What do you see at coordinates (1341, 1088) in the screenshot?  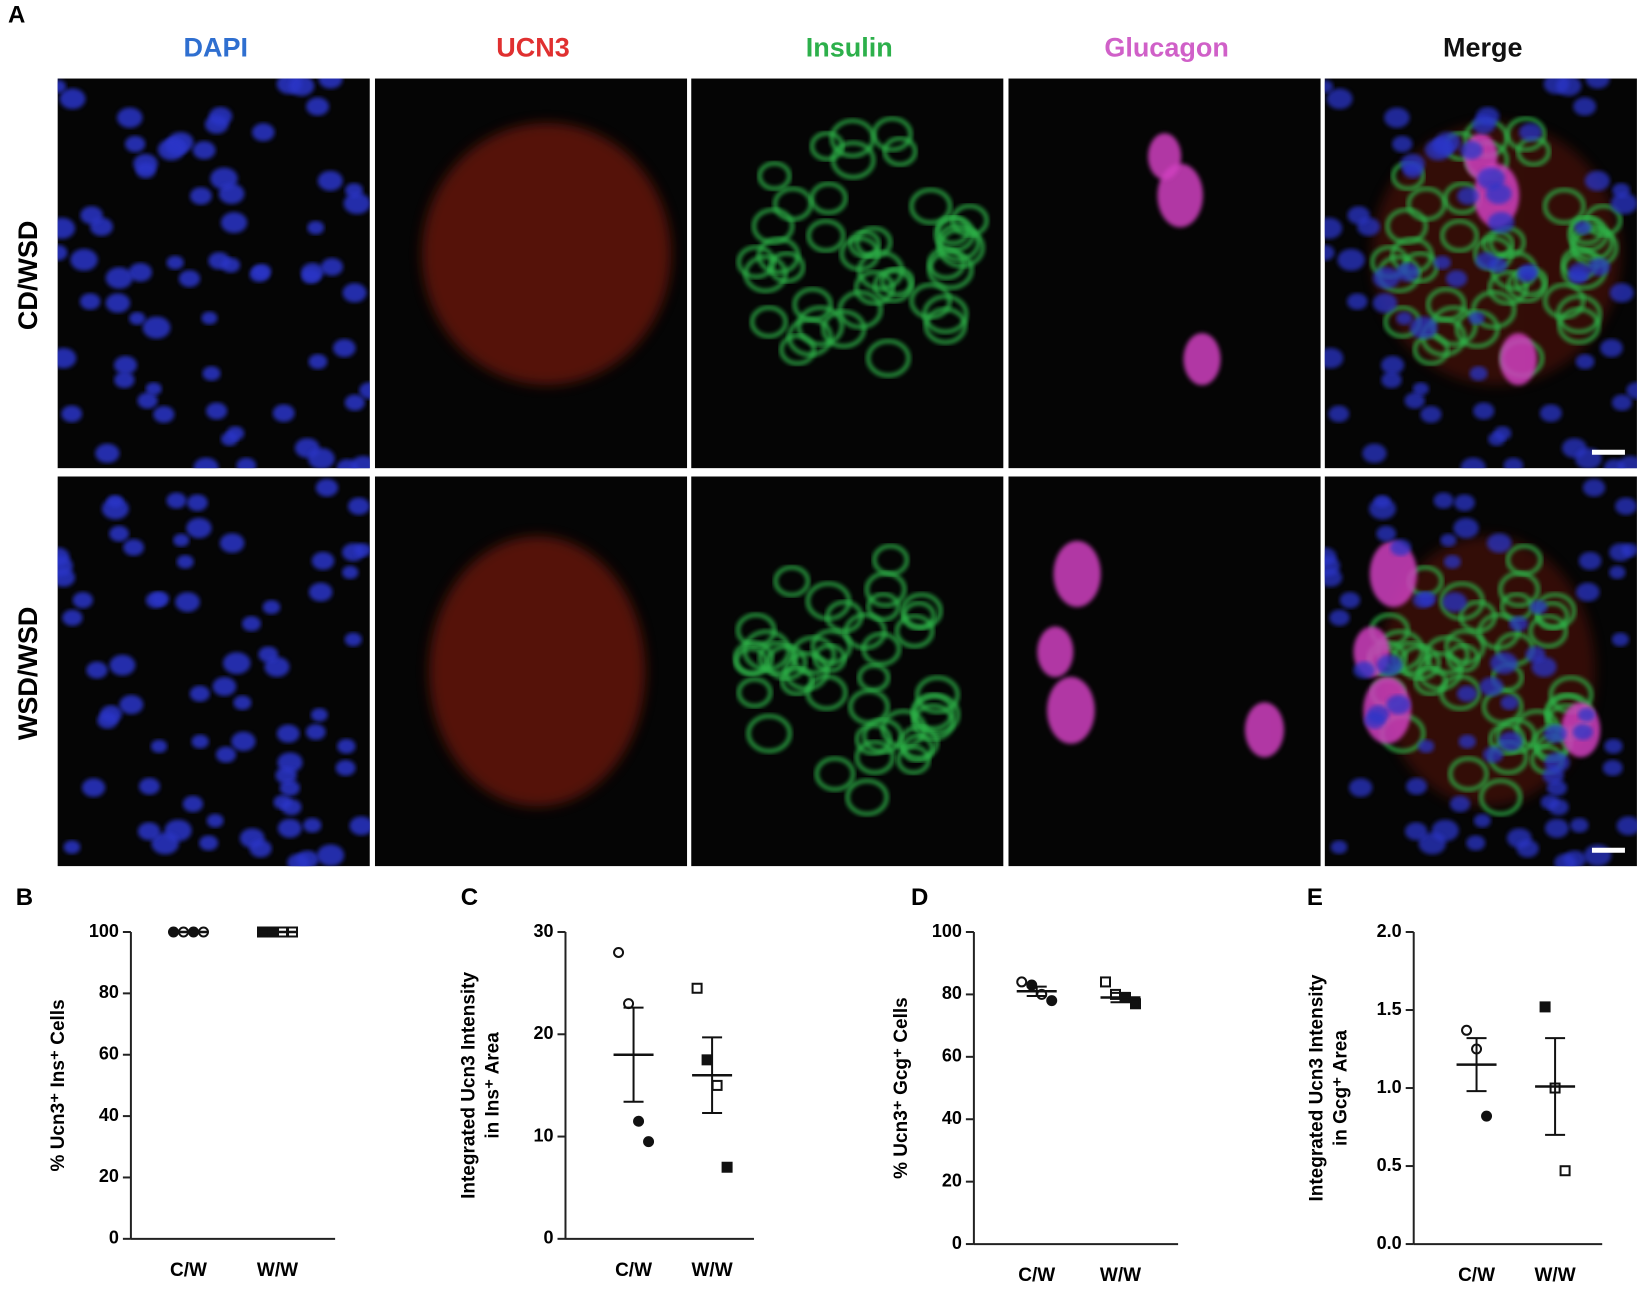 I see `y-axis-label: in Gcg⁺ Area` at bounding box center [1341, 1088].